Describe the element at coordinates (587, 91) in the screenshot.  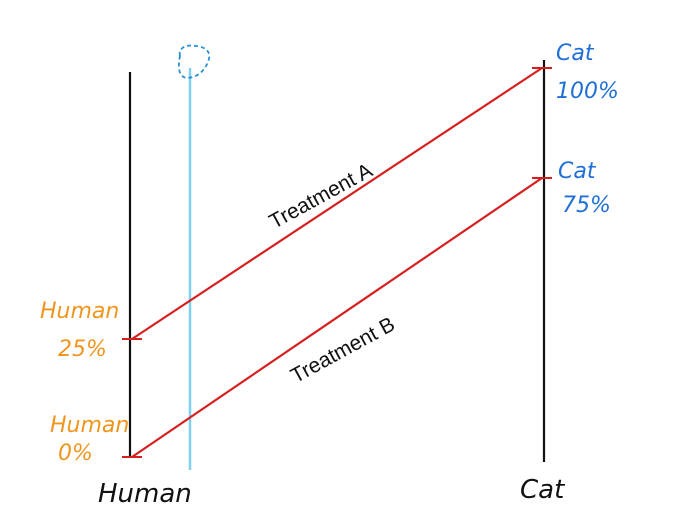
I see `right-tick-label-100-line2: 100%` at that location.